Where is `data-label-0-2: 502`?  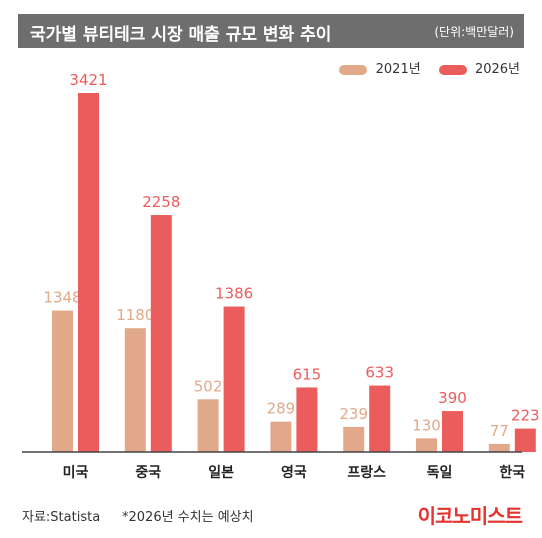
data-label-0-2: 502 is located at coordinates (208, 386).